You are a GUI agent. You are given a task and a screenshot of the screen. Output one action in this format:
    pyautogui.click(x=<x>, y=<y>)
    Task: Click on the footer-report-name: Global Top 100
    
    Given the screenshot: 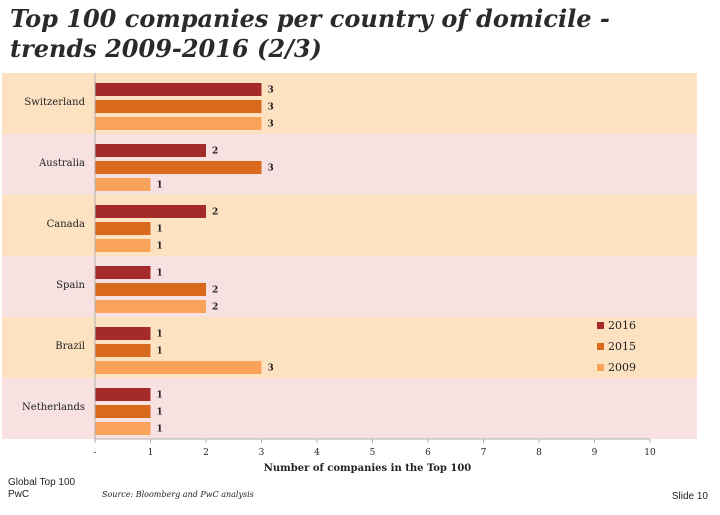 What is the action you would take?
    pyautogui.click(x=42, y=482)
    